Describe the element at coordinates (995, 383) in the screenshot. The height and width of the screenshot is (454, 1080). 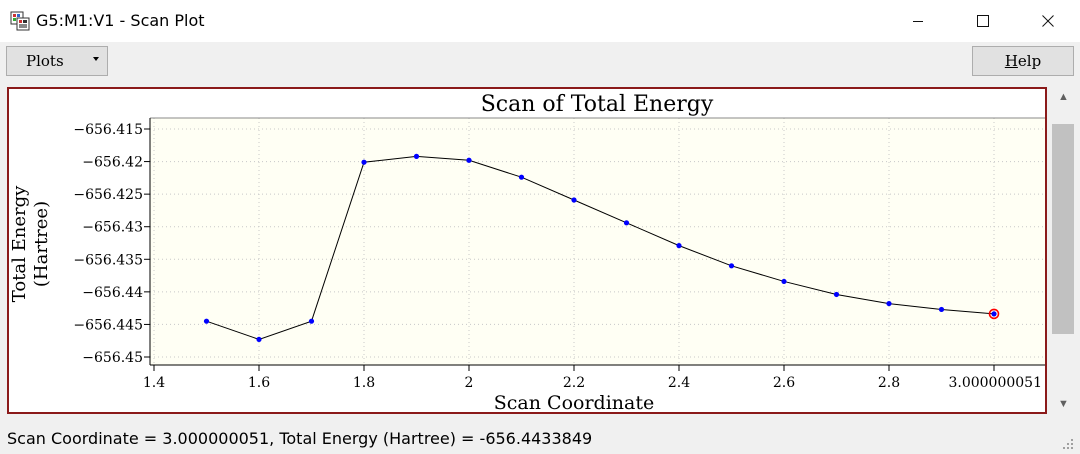
I see `x-tick-label: 3.000000051` at that location.